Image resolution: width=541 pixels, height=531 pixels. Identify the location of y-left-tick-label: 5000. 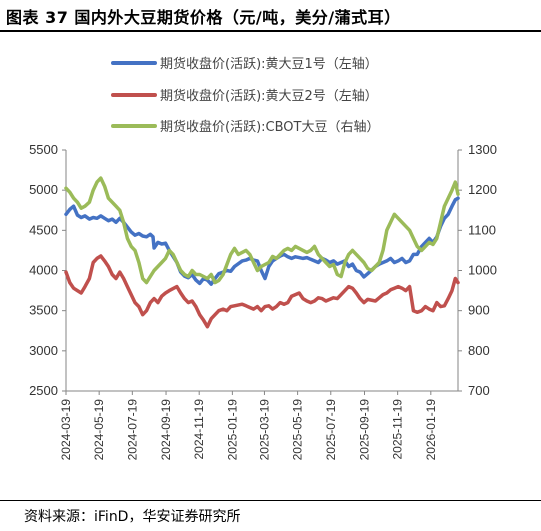
(43, 189).